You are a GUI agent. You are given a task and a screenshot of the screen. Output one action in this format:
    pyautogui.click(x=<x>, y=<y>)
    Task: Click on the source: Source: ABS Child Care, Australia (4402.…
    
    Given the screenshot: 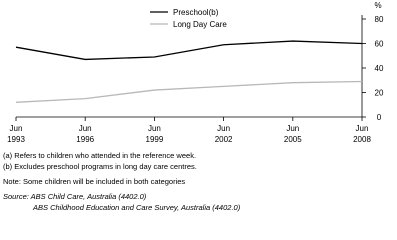 What is the action you would take?
    pyautogui.click(x=75, y=196)
    